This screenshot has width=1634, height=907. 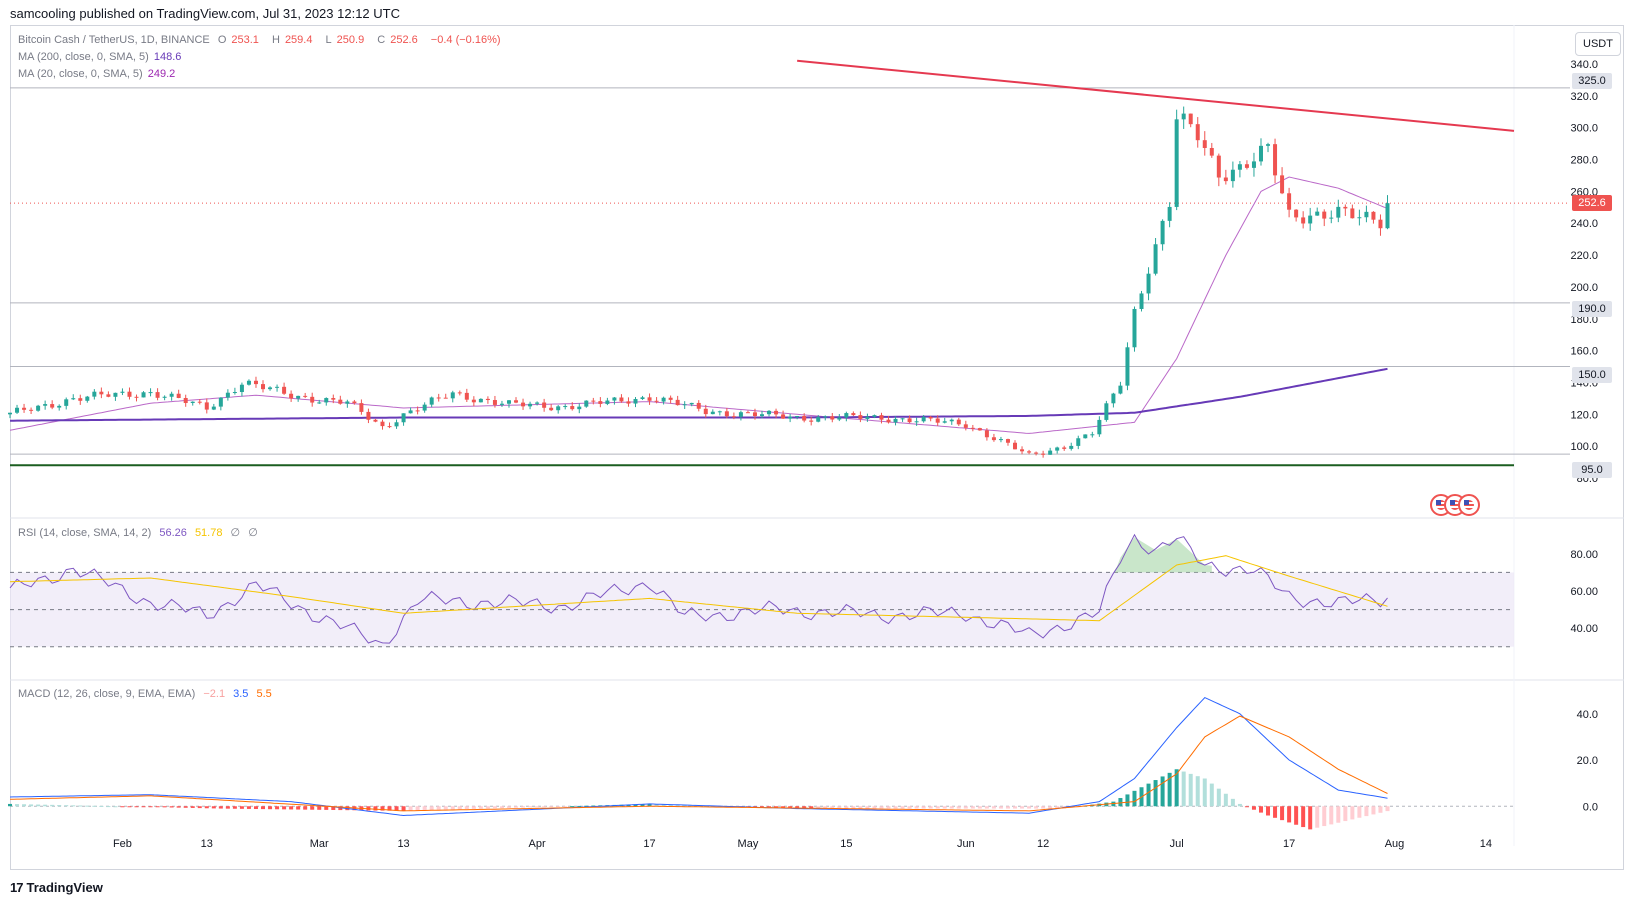 What do you see at coordinates (465, 40) in the screenshot?
I see `change-value: −0.4 (−0.16%)` at bounding box center [465, 40].